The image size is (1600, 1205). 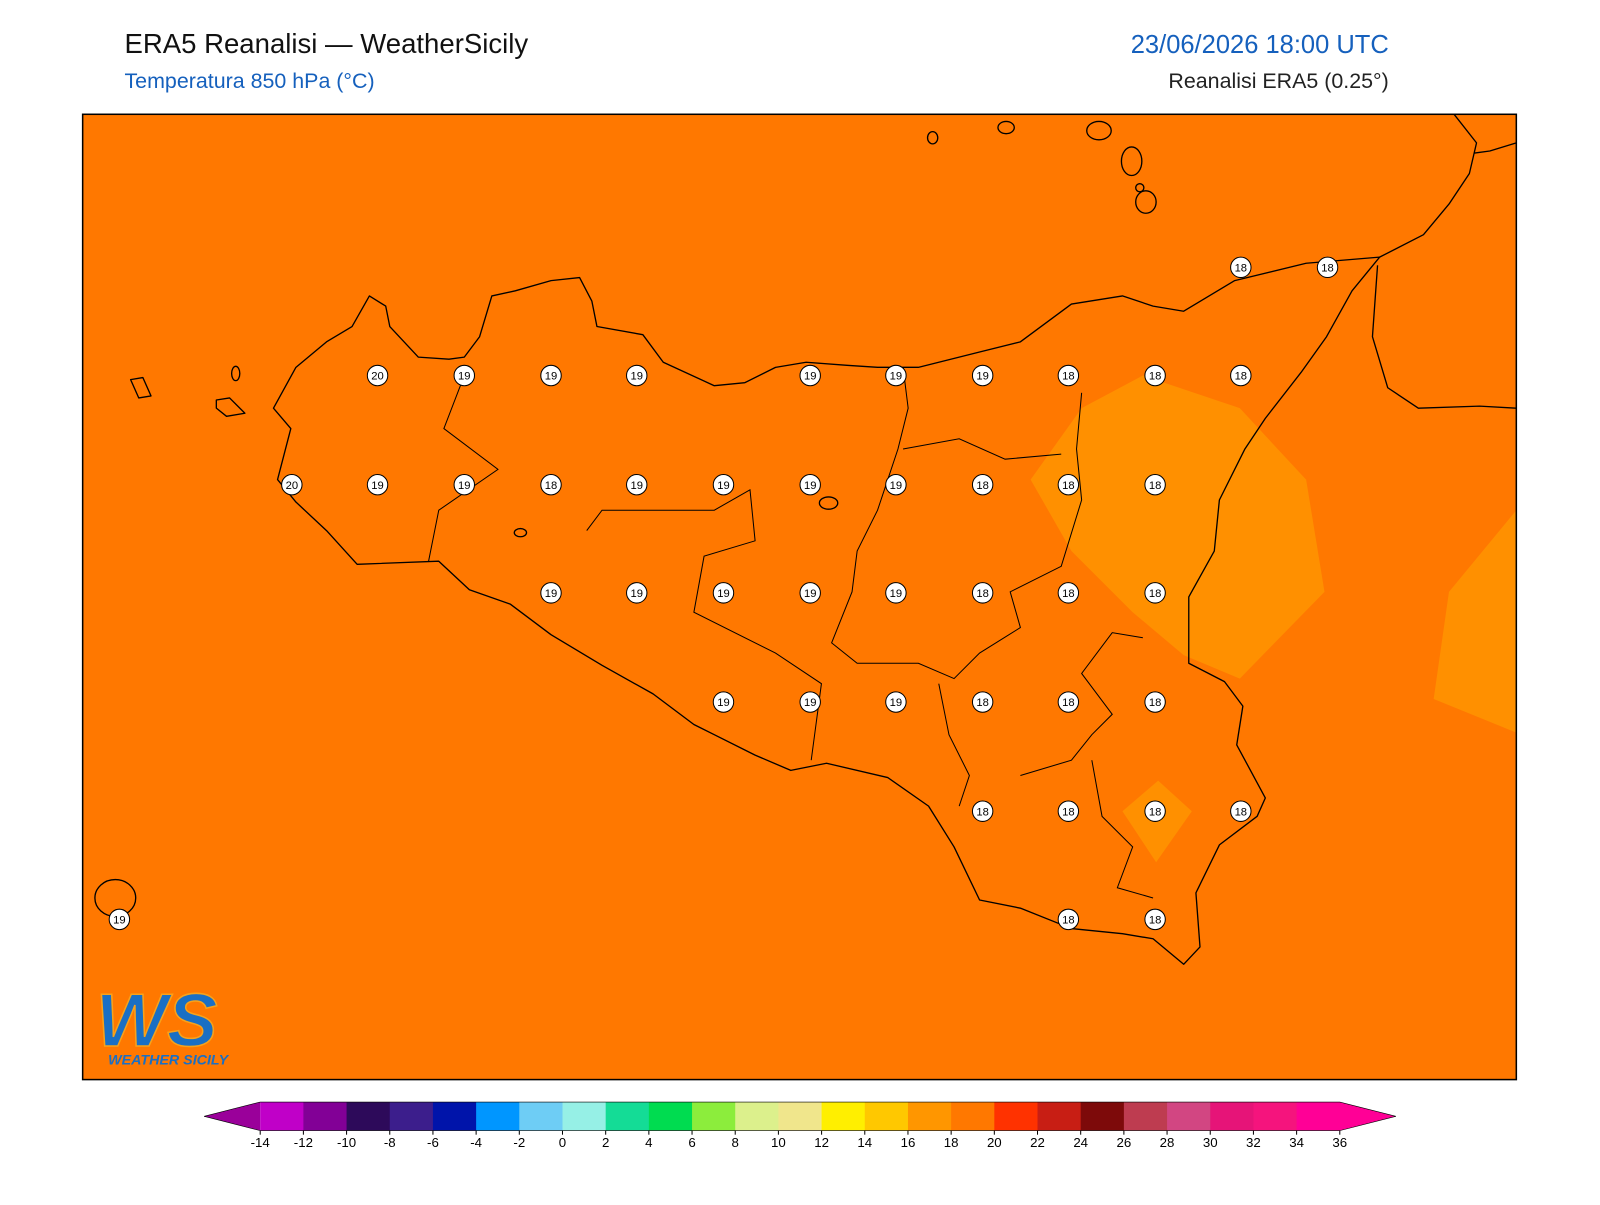 What do you see at coordinates (735, 1142) in the screenshot?
I see `colorbar-tick-label: 8` at bounding box center [735, 1142].